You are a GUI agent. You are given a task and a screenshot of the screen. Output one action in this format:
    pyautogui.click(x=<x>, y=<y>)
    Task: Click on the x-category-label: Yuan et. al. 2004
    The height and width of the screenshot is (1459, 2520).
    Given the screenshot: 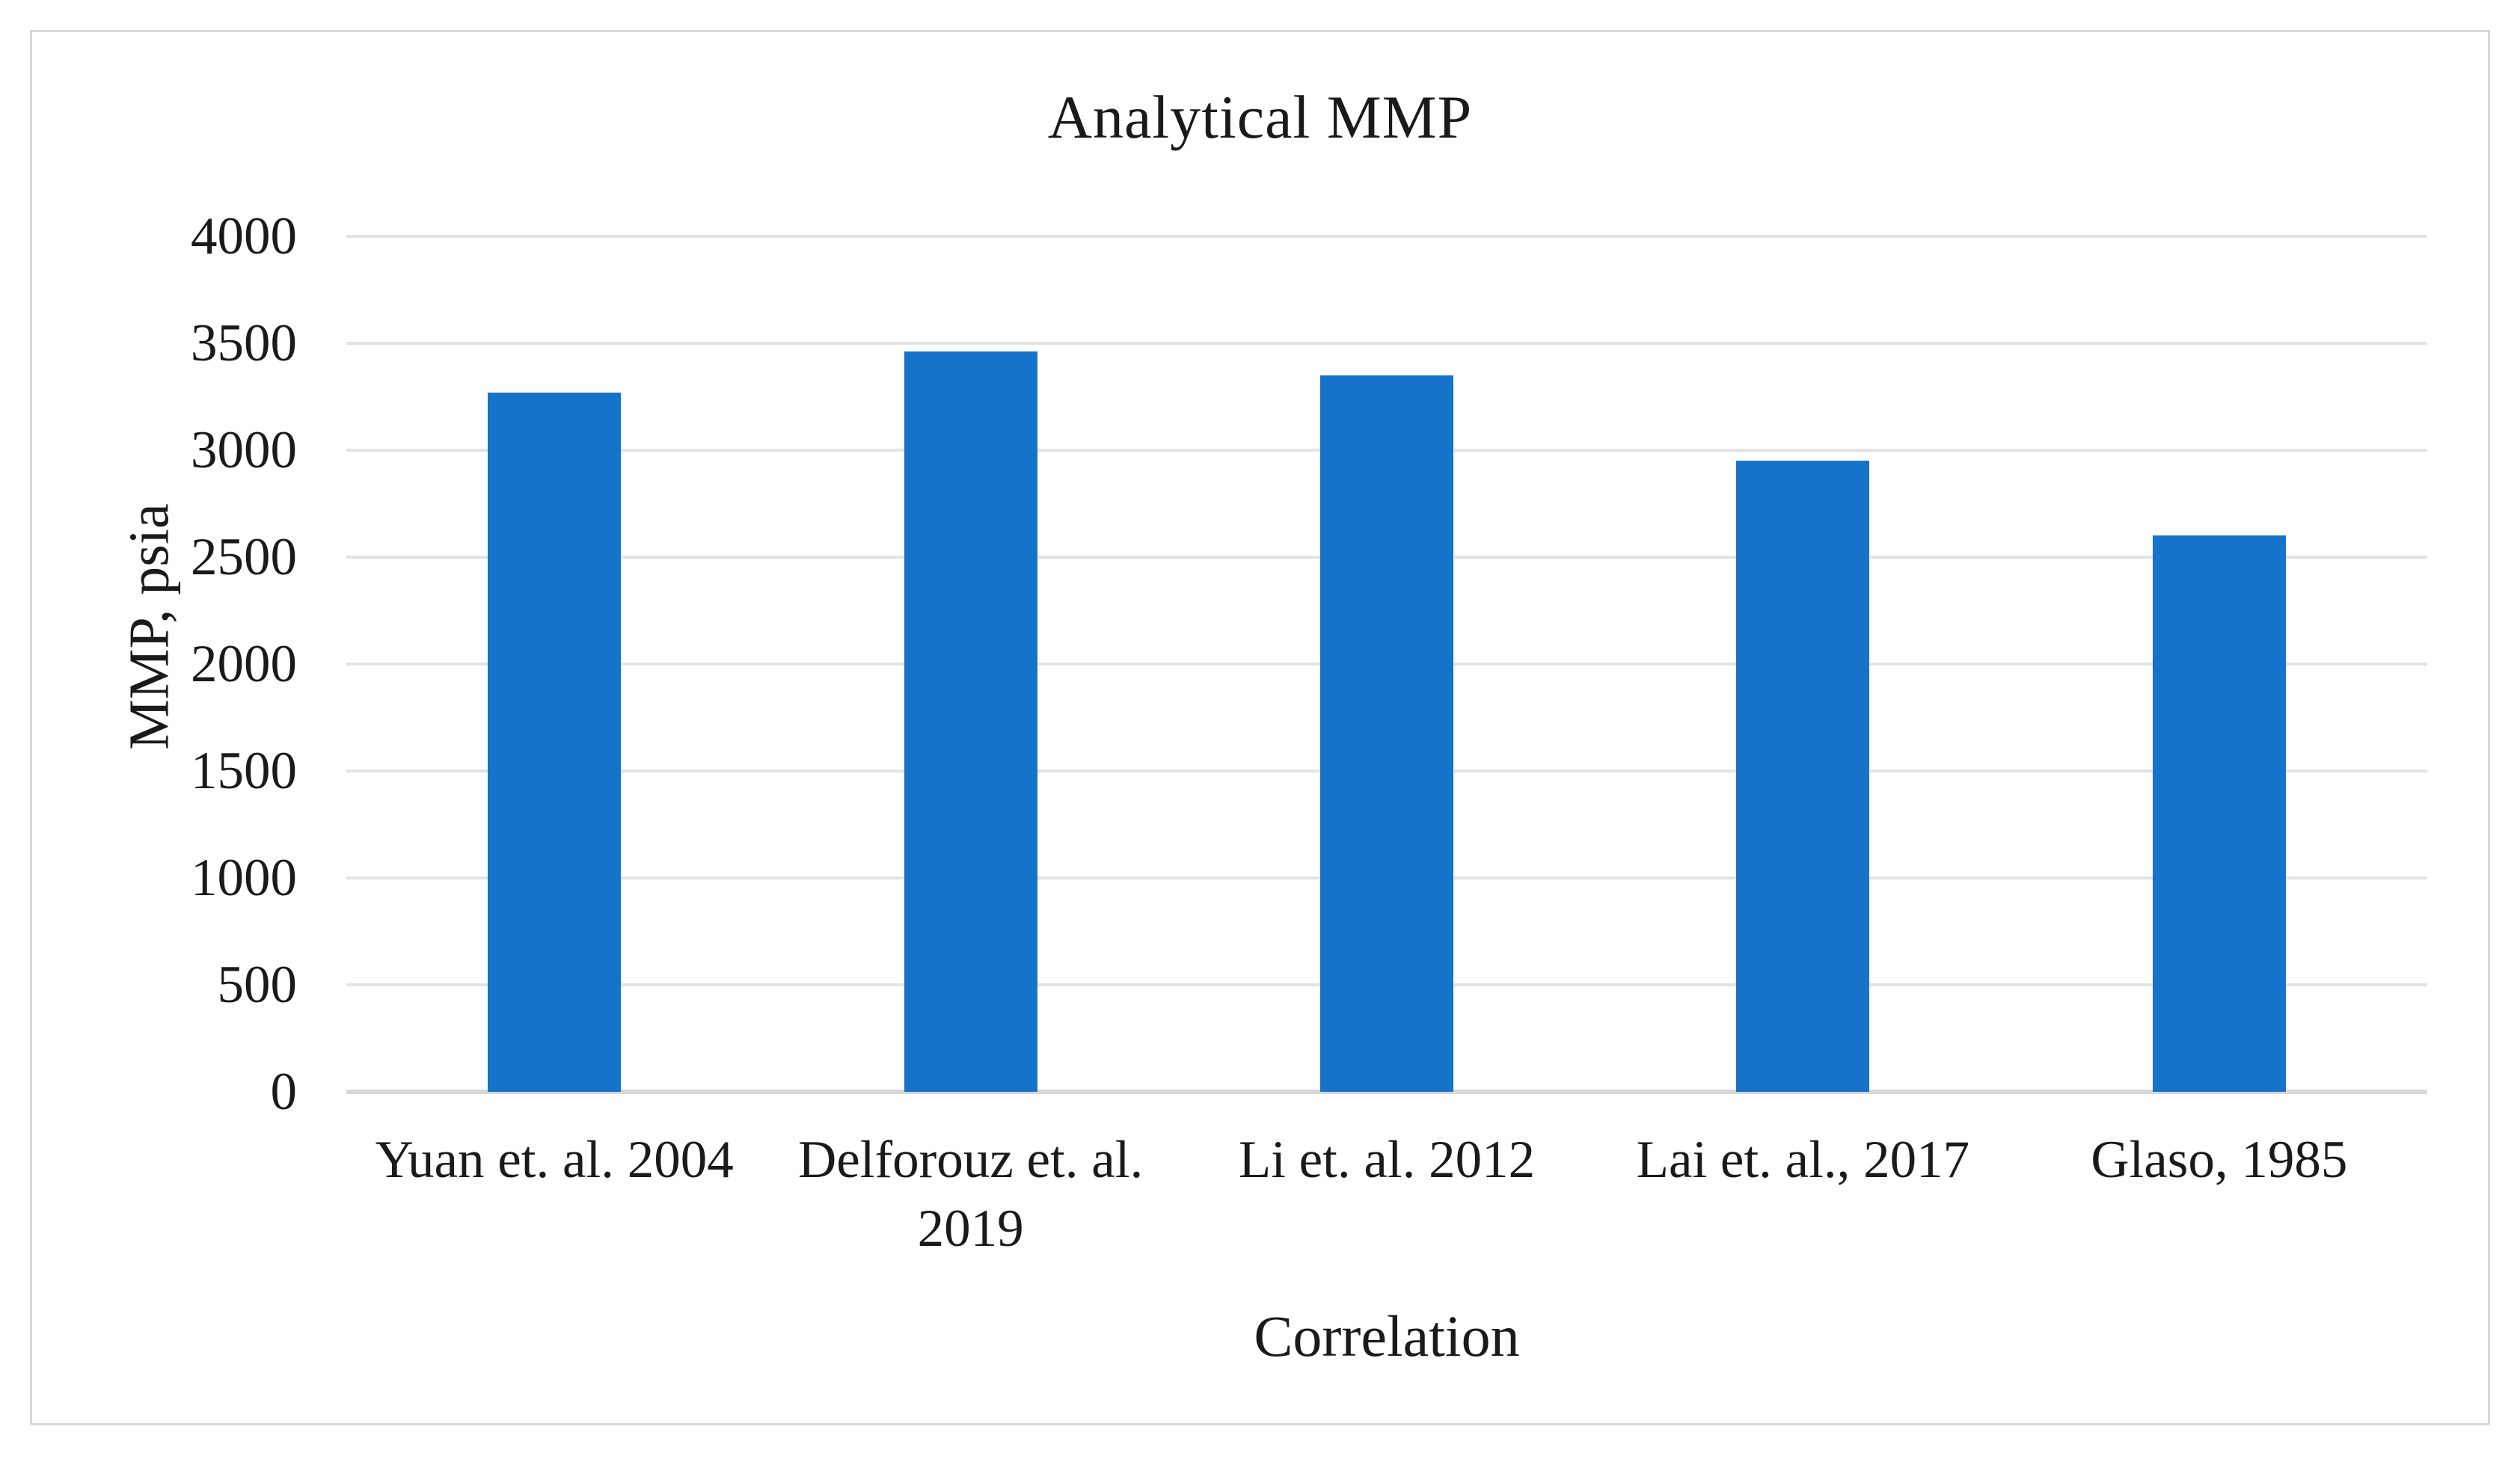 What is the action you would take?
    pyautogui.click(x=554, y=1160)
    